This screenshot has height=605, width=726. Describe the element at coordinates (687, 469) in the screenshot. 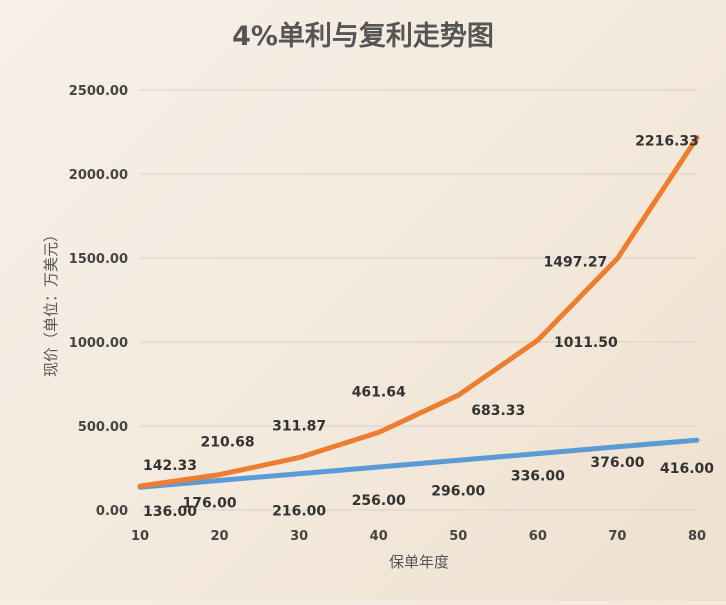

I see `data-label-simple: 416.00` at that location.